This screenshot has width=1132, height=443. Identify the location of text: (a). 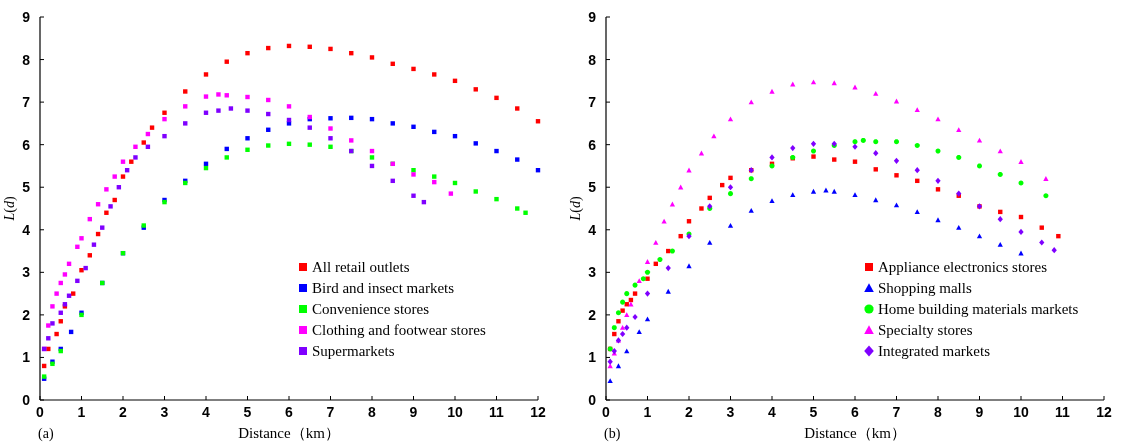
(46, 434).